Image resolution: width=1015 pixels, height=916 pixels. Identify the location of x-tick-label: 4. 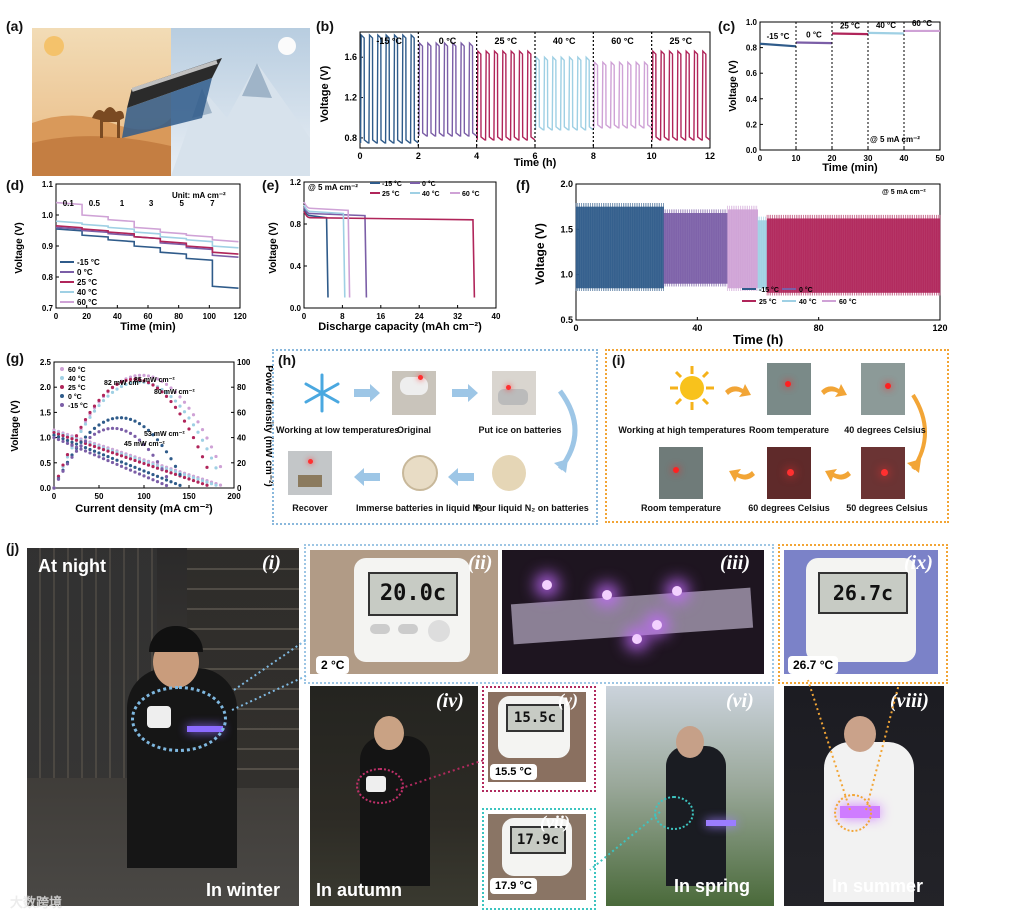
(476, 156).